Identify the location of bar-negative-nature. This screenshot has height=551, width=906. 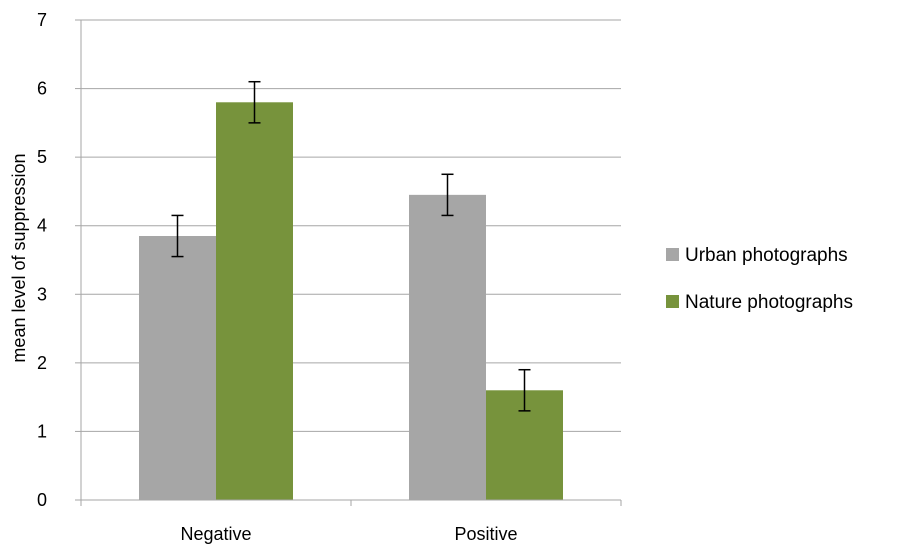
(254, 301).